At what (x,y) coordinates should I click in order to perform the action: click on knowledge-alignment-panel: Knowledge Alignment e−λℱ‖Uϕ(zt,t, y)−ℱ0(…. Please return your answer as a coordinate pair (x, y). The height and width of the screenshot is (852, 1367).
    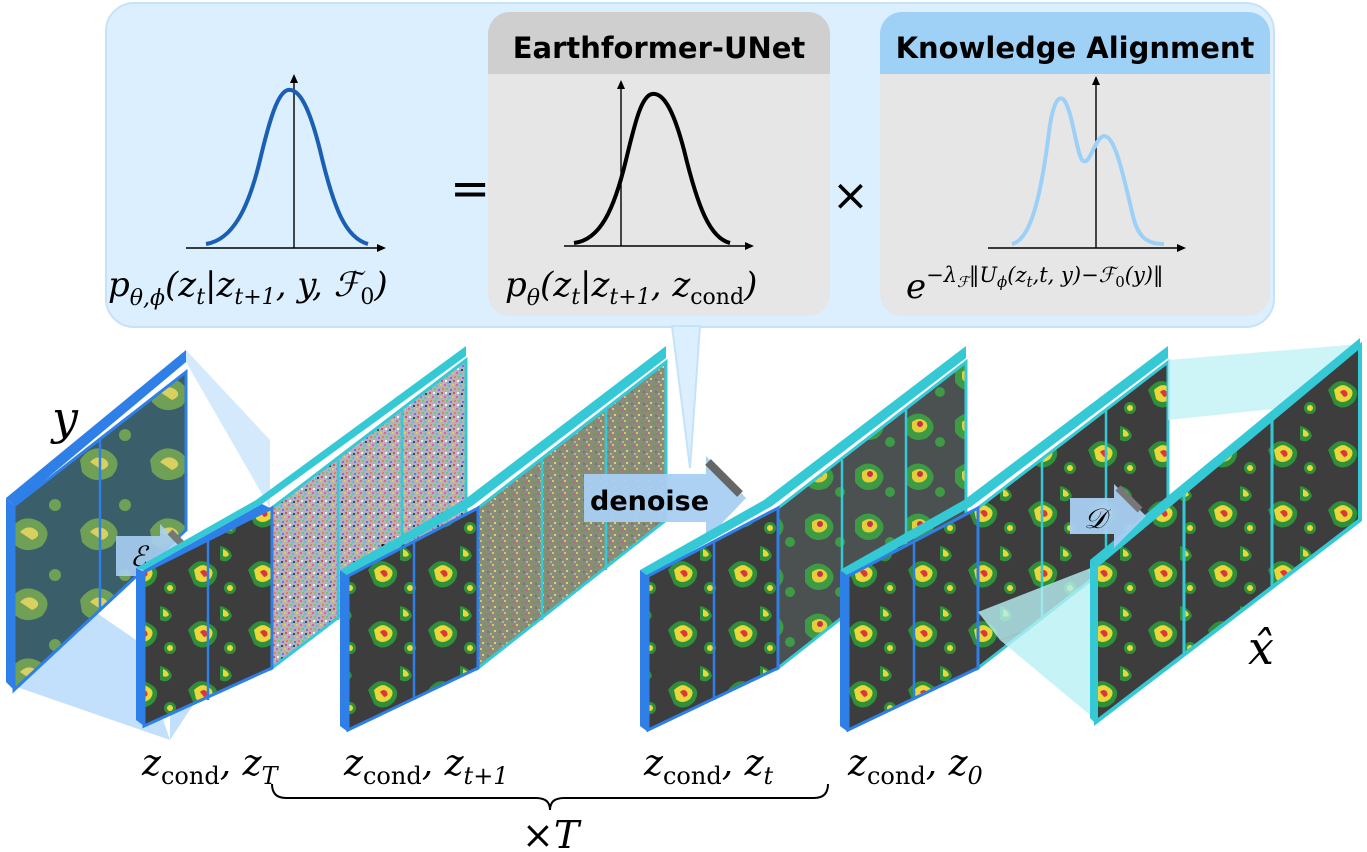
    Looking at the image, I should click on (1075, 164).